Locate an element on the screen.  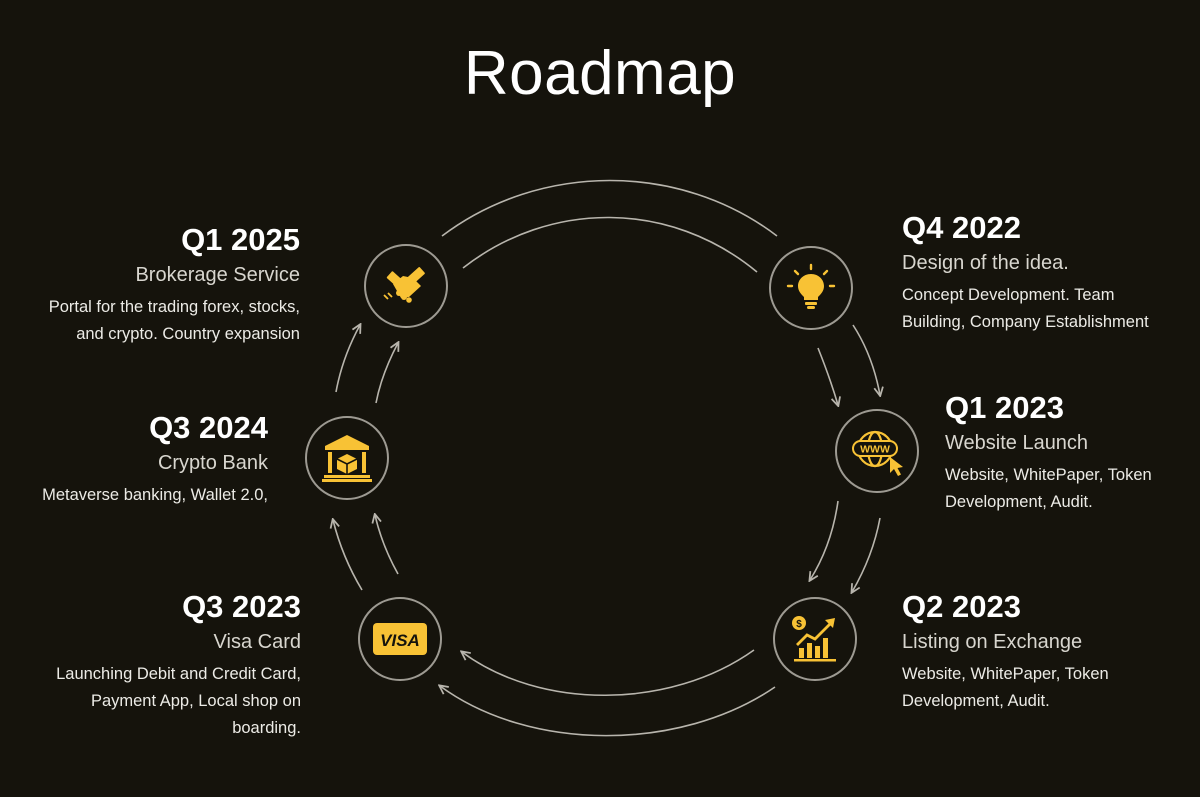
lightbulb-icon is located at coordinates (811, 286).